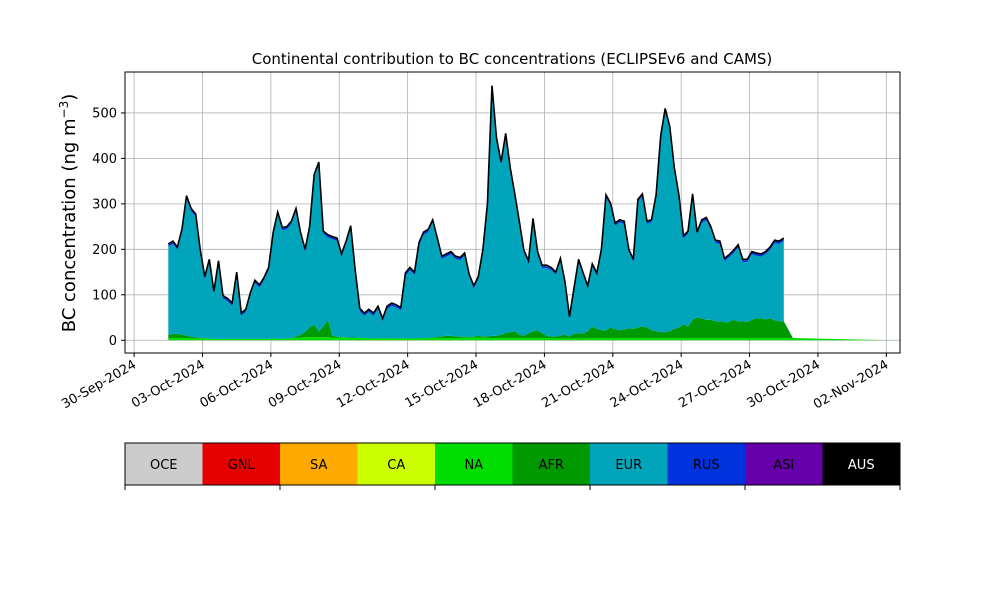  I want to click on x-tick-label: 27-Oct-2024, so click(715, 384).